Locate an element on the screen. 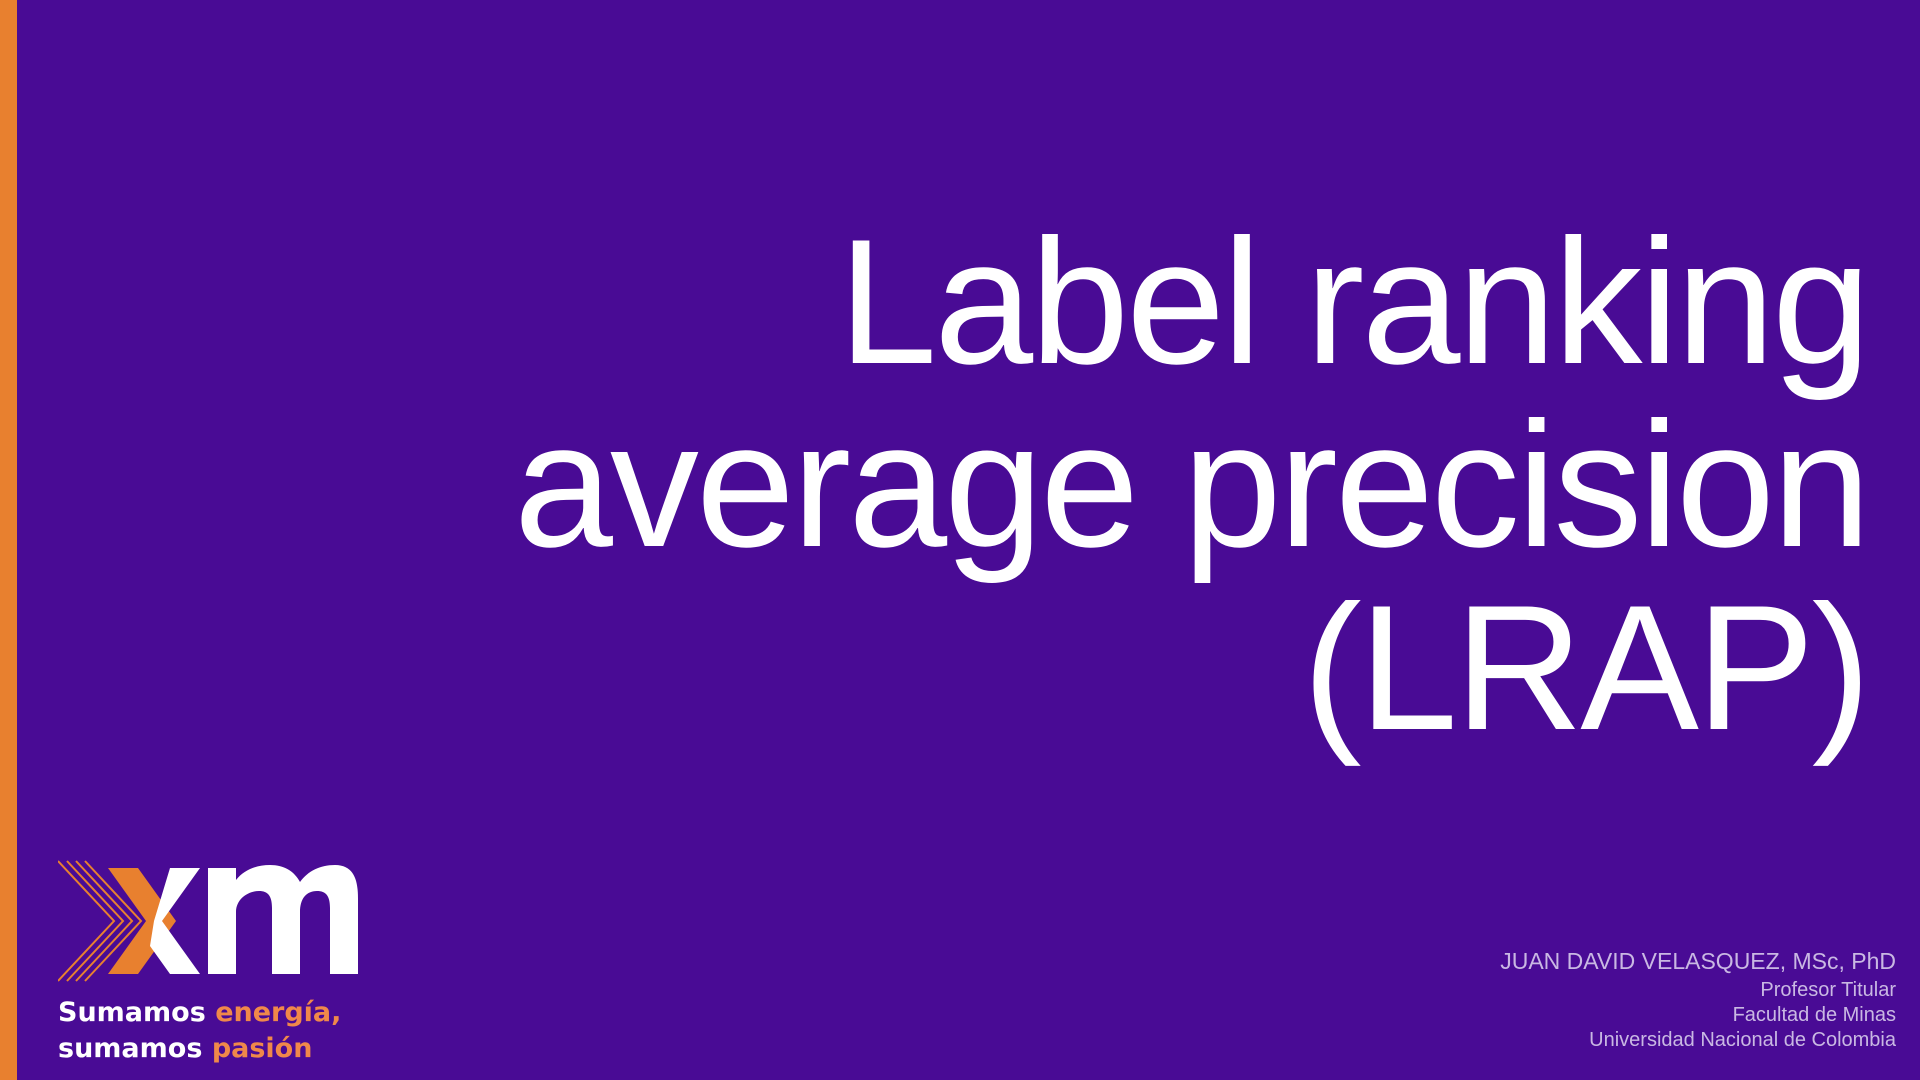 Image resolution: width=1920 pixels, height=1080 pixels. author-position: Profesor Titular is located at coordinates (1828, 990).